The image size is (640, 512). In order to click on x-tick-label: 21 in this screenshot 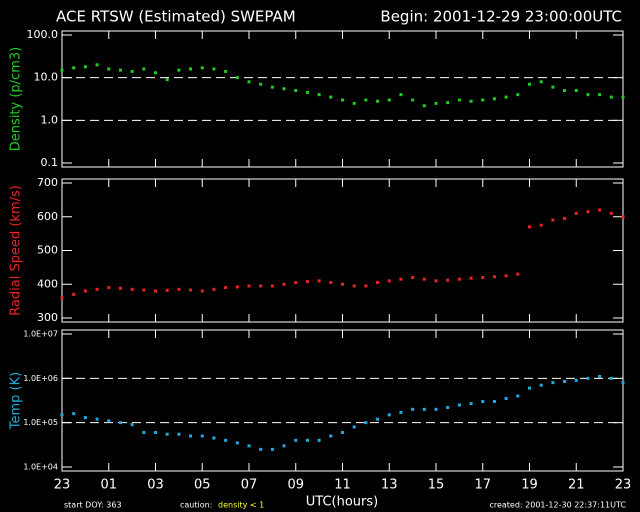, I will do `click(576, 485)`.